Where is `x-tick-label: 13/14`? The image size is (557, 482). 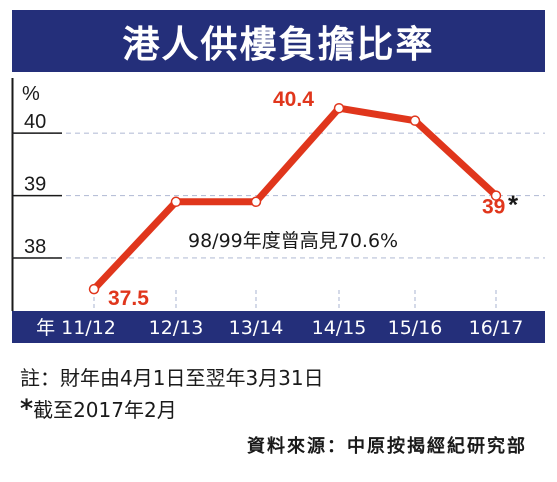
x-tick-label: 13/14 is located at coordinates (256, 328).